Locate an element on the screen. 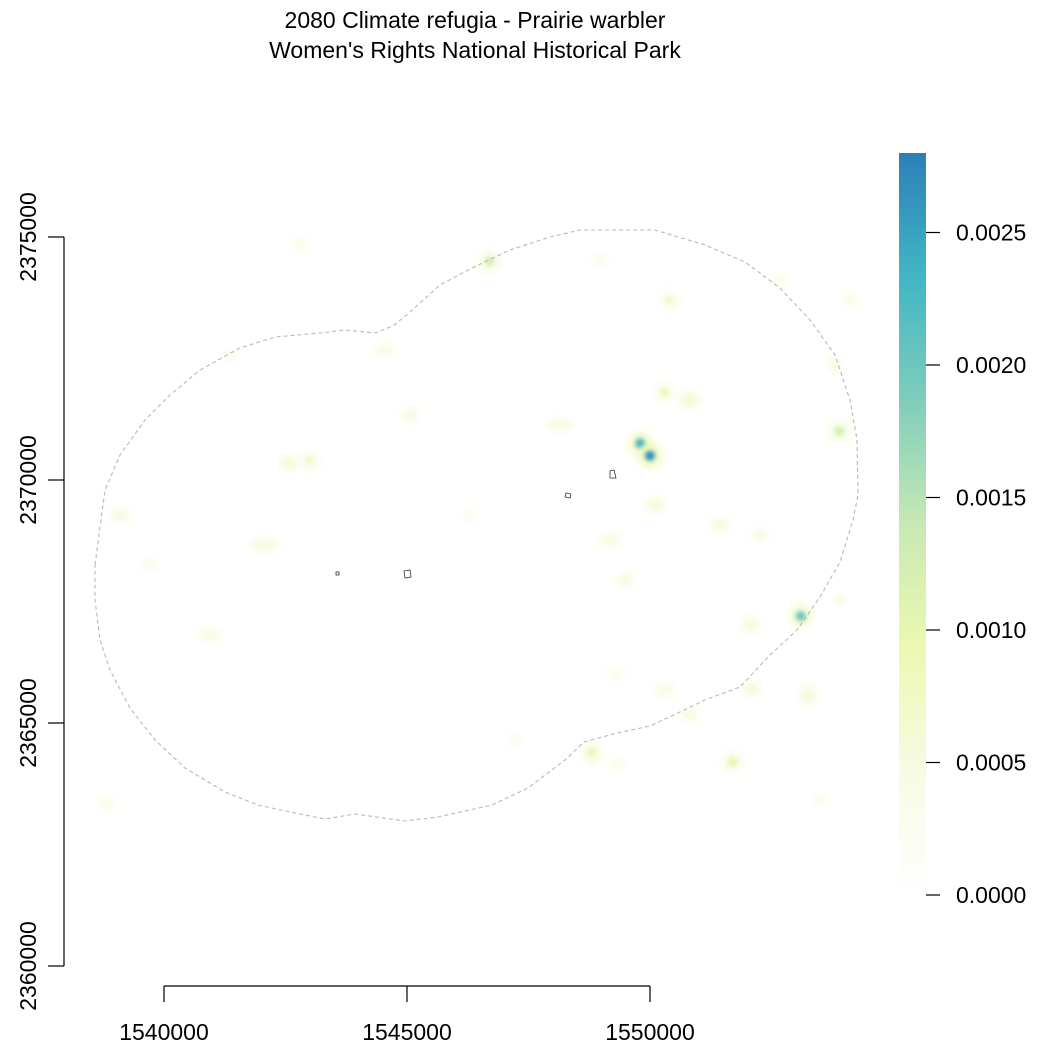 This screenshot has height=1050, width=1050. legend-tick-label: 0.0010 is located at coordinates (991, 630).